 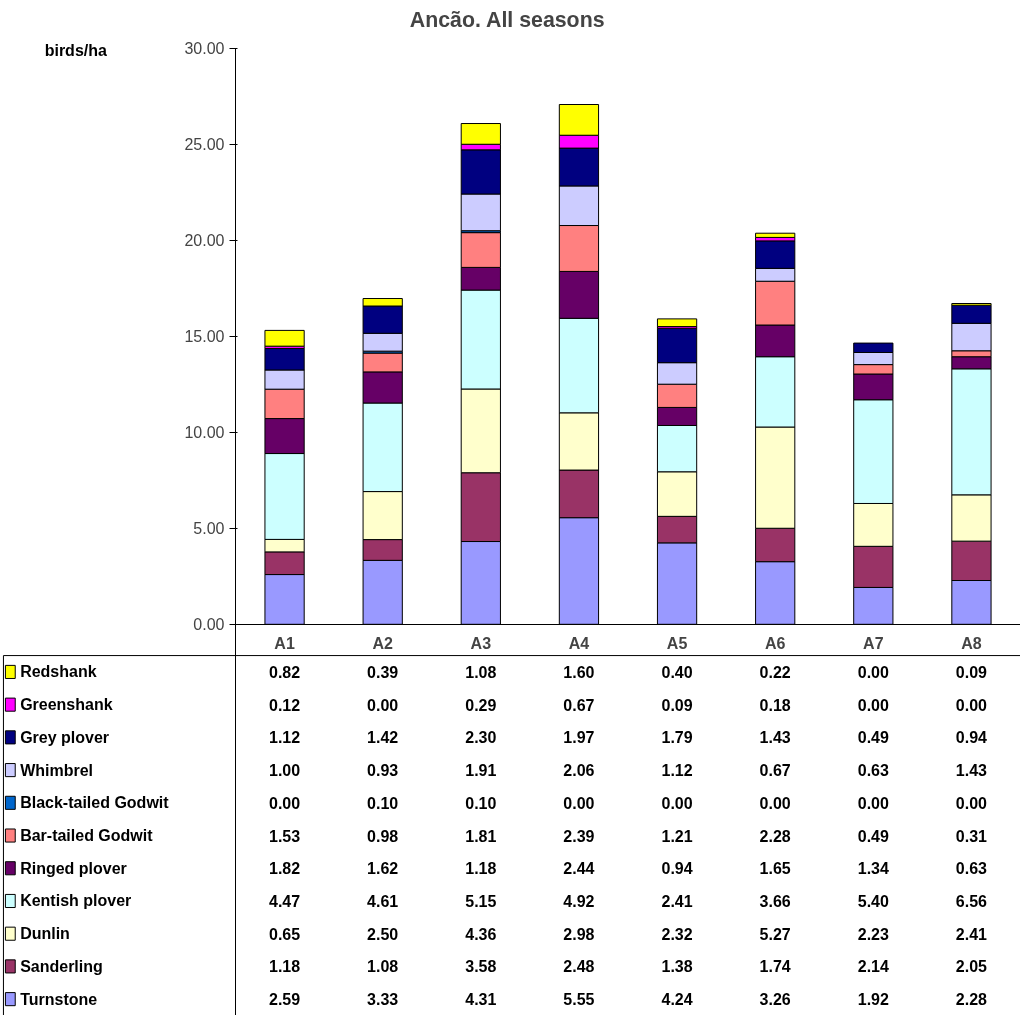 I want to click on data-label: 4.92, so click(x=579, y=901).